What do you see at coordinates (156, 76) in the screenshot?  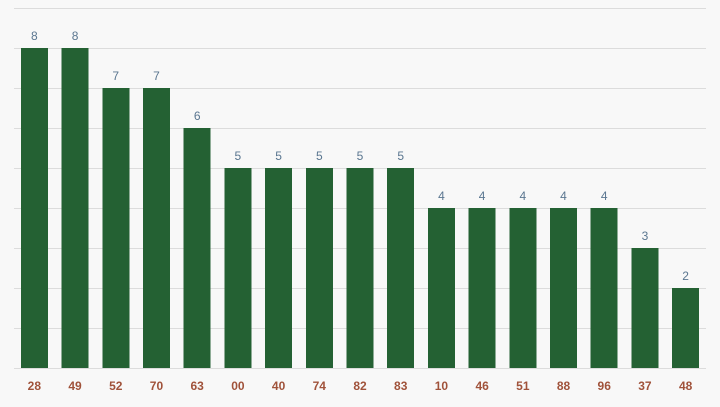 I see `value-label-70: 7` at bounding box center [156, 76].